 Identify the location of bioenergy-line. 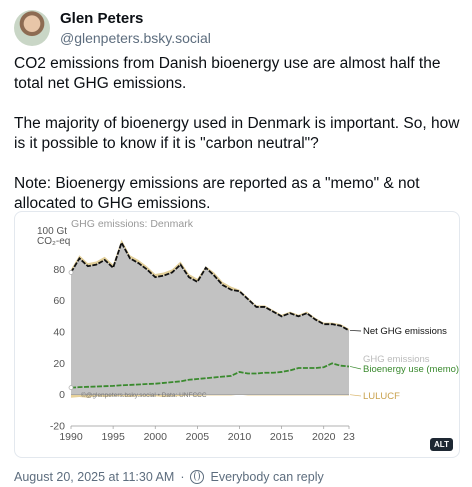
(210, 375).